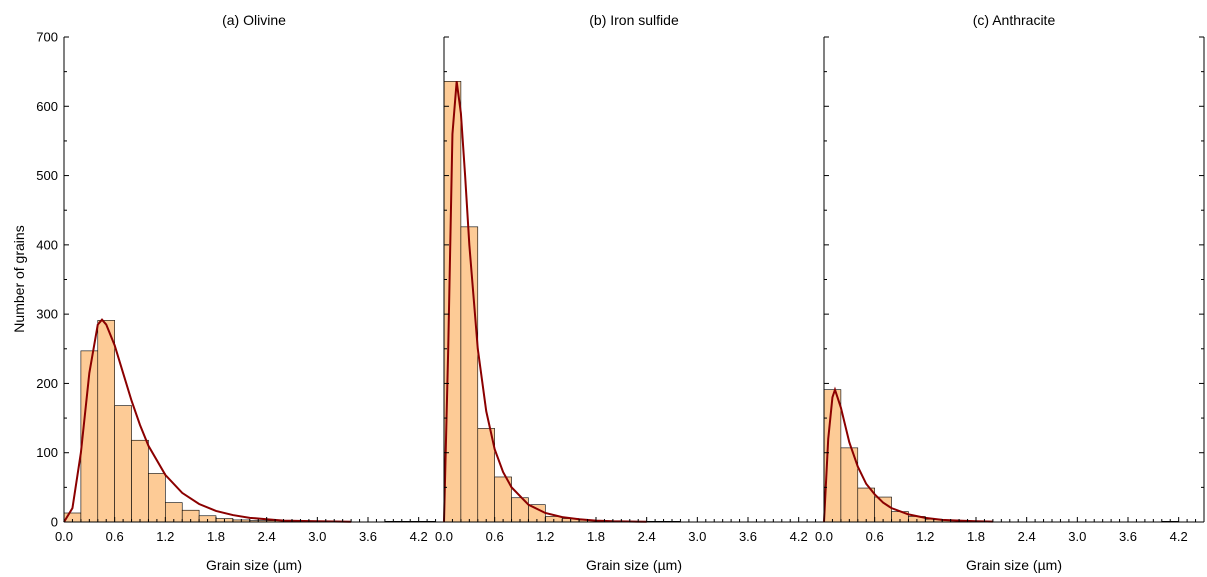 This screenshot has height=577, width=1207. What do you see at coordinates (19, 278) in the screenshot?
I see `y-axis-title: Number of grains` at bounding box center [19, 278].